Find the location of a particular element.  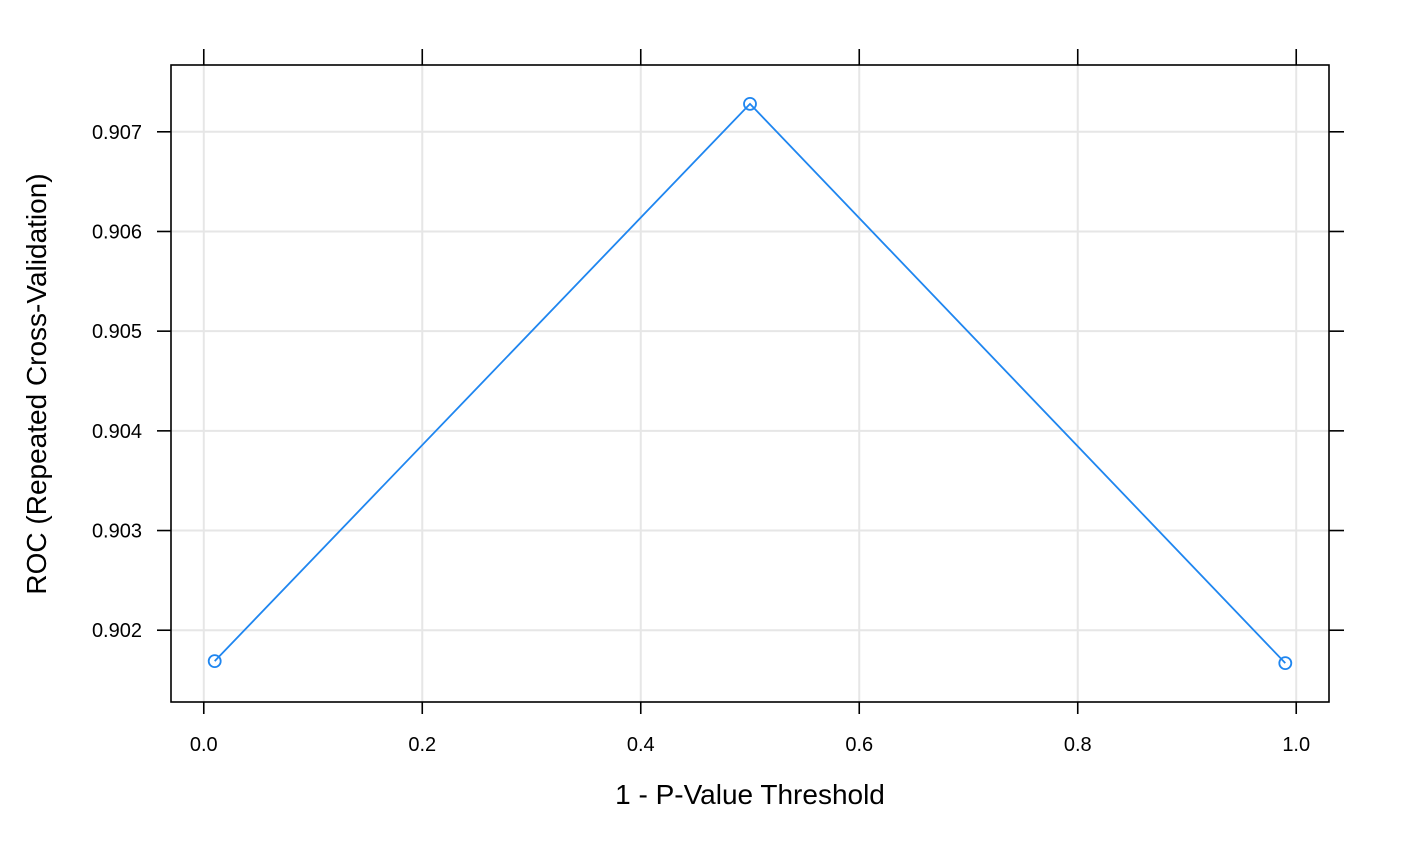

y-tick-label: 0.907 is located at coordinates (117, 133).